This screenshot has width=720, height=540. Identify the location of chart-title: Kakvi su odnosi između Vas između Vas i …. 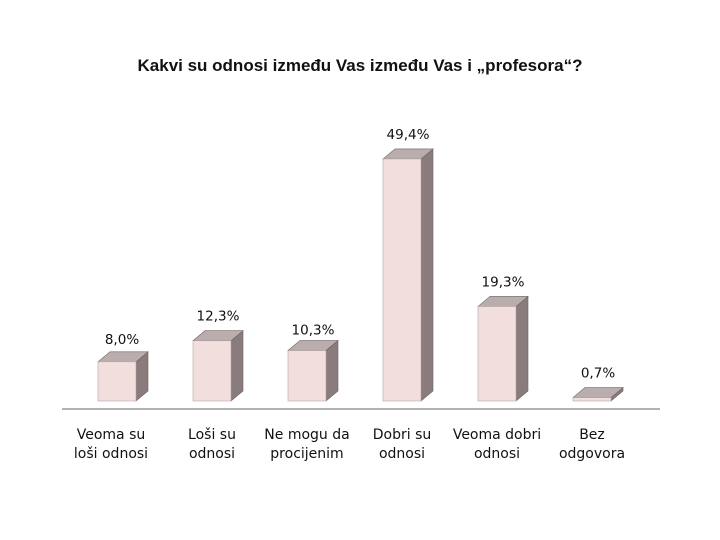
(360, 65).